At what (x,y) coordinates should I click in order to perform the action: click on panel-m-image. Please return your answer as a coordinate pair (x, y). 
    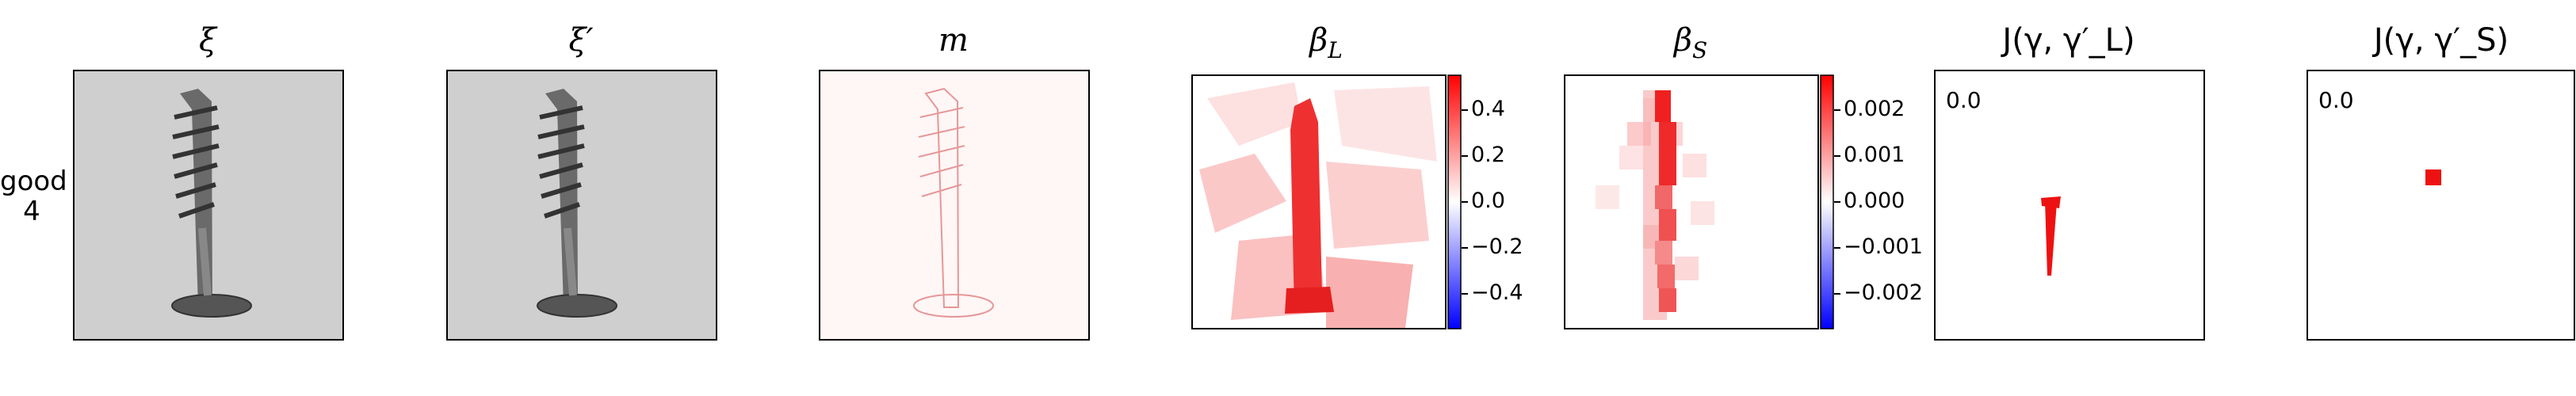
    Looking at the image, I should click on (955, 205).